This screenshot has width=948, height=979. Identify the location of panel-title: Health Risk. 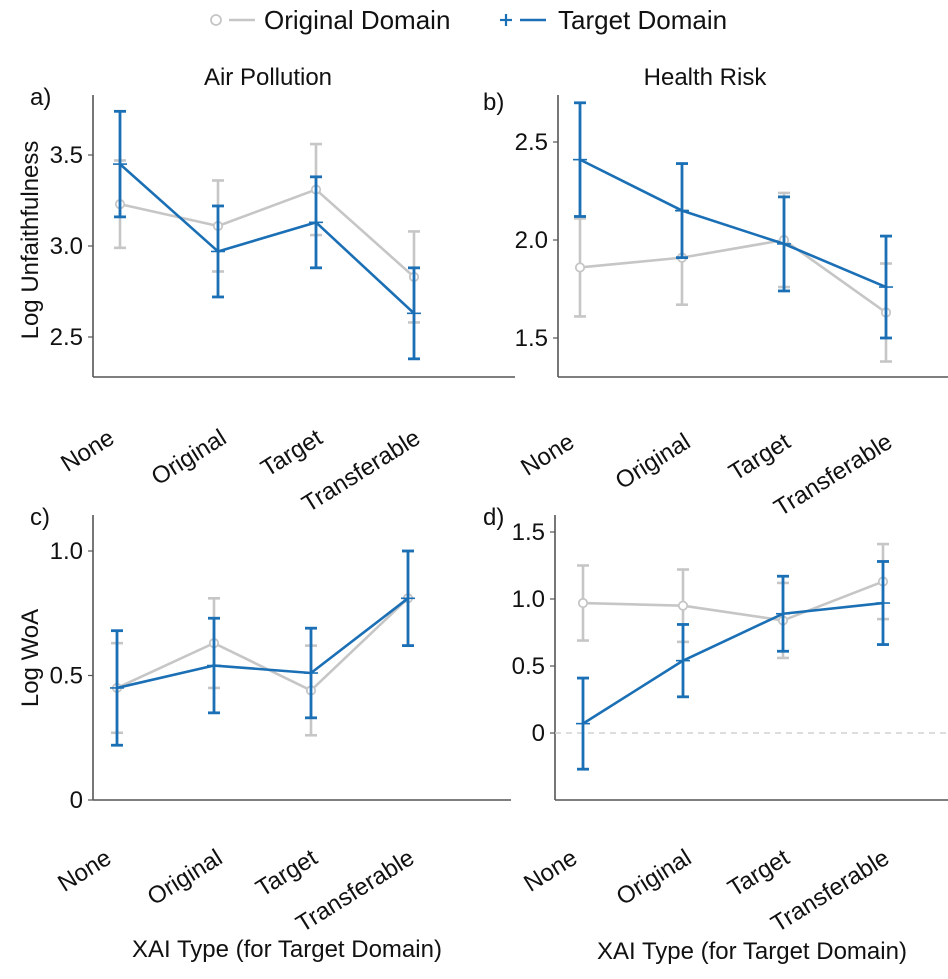
(706, 77).